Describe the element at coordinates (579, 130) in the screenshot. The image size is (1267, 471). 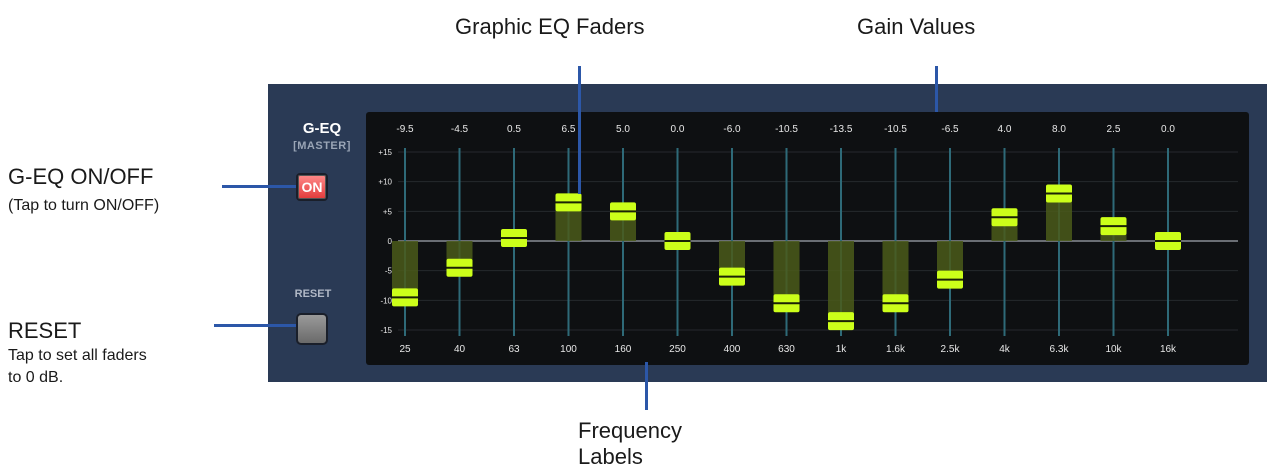
I see `leader-faders` at that location.